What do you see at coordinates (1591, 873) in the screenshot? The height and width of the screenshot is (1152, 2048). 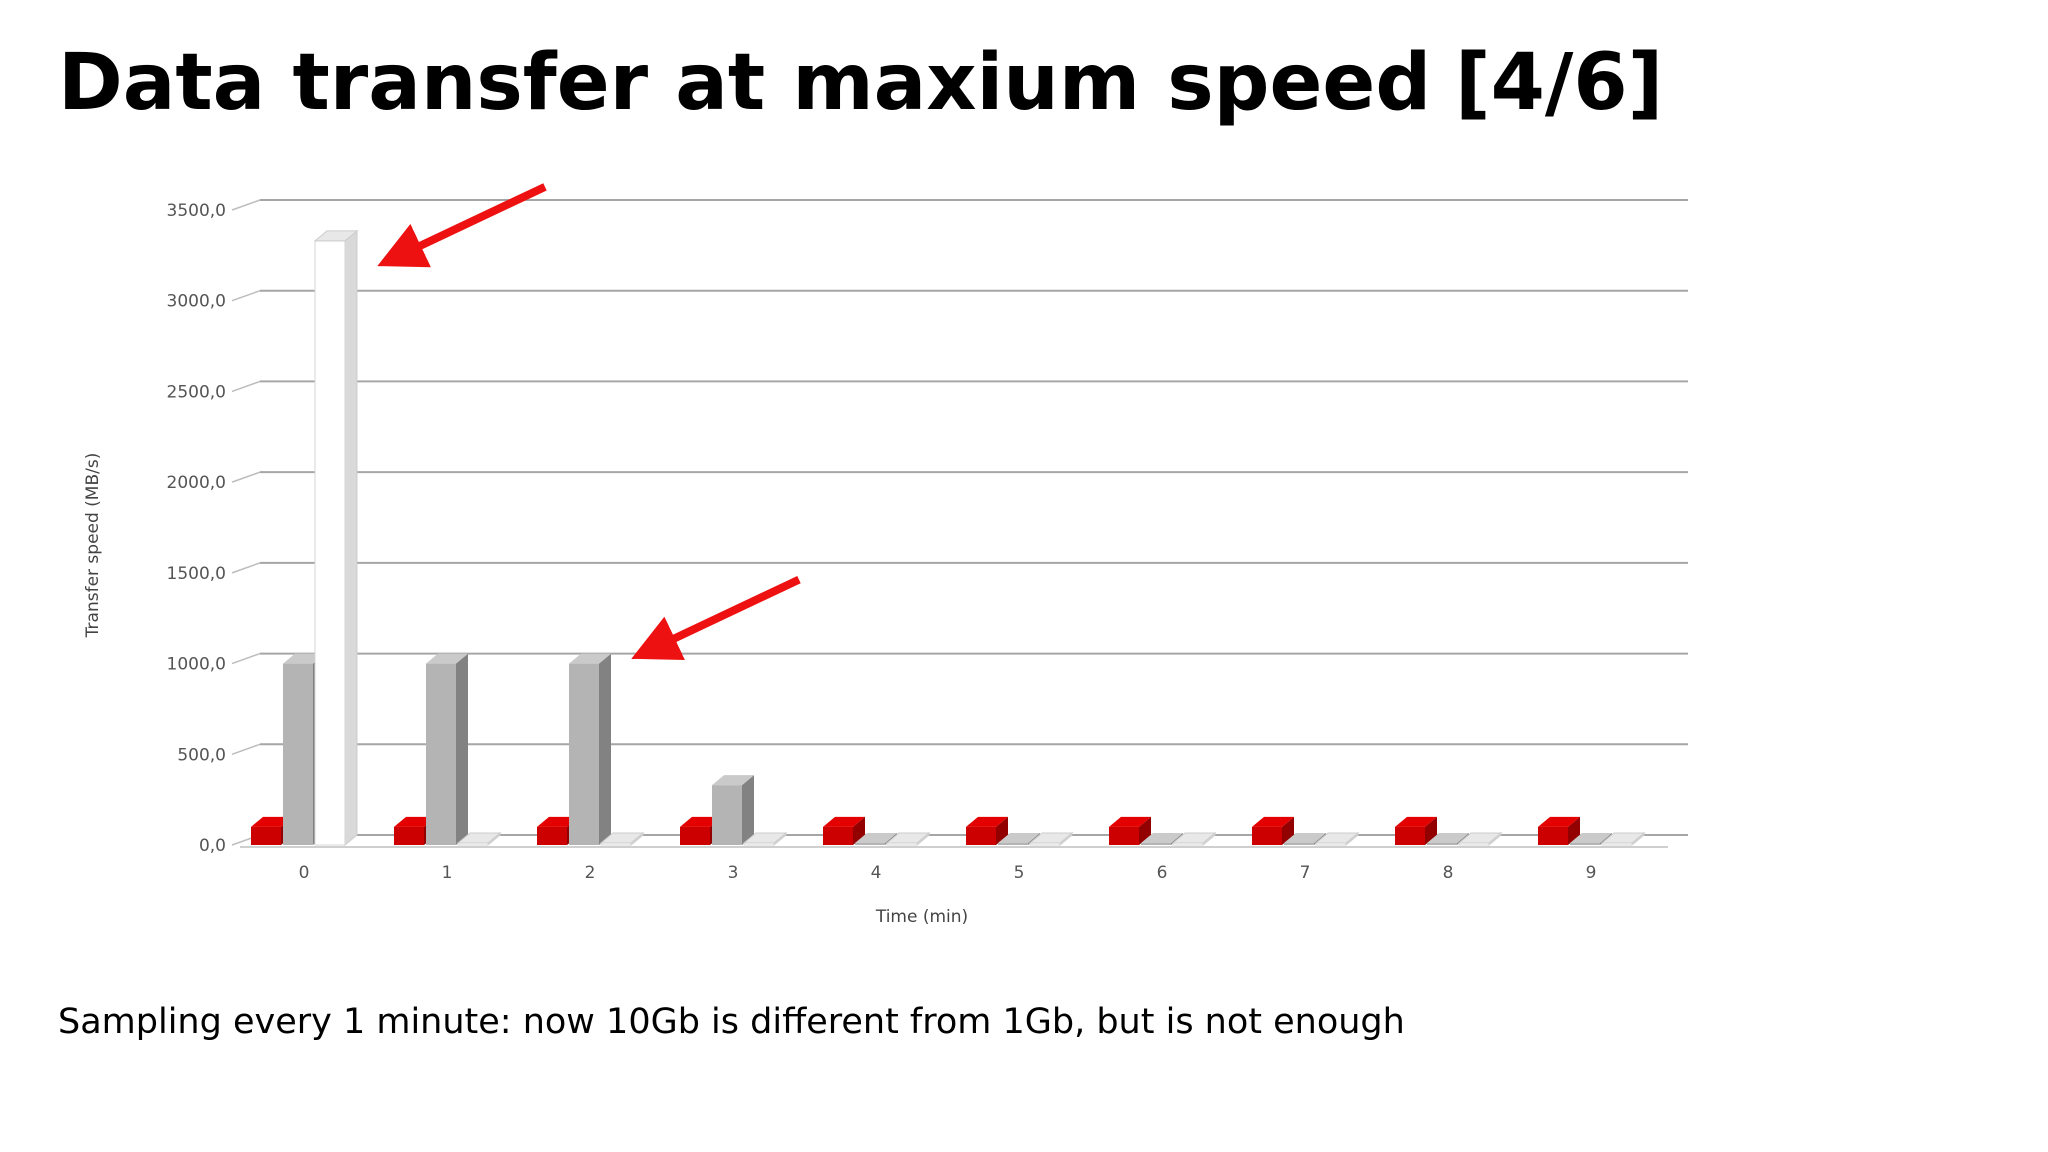 I see `x-tick-label: 9` at bounding box center [1591, 873].